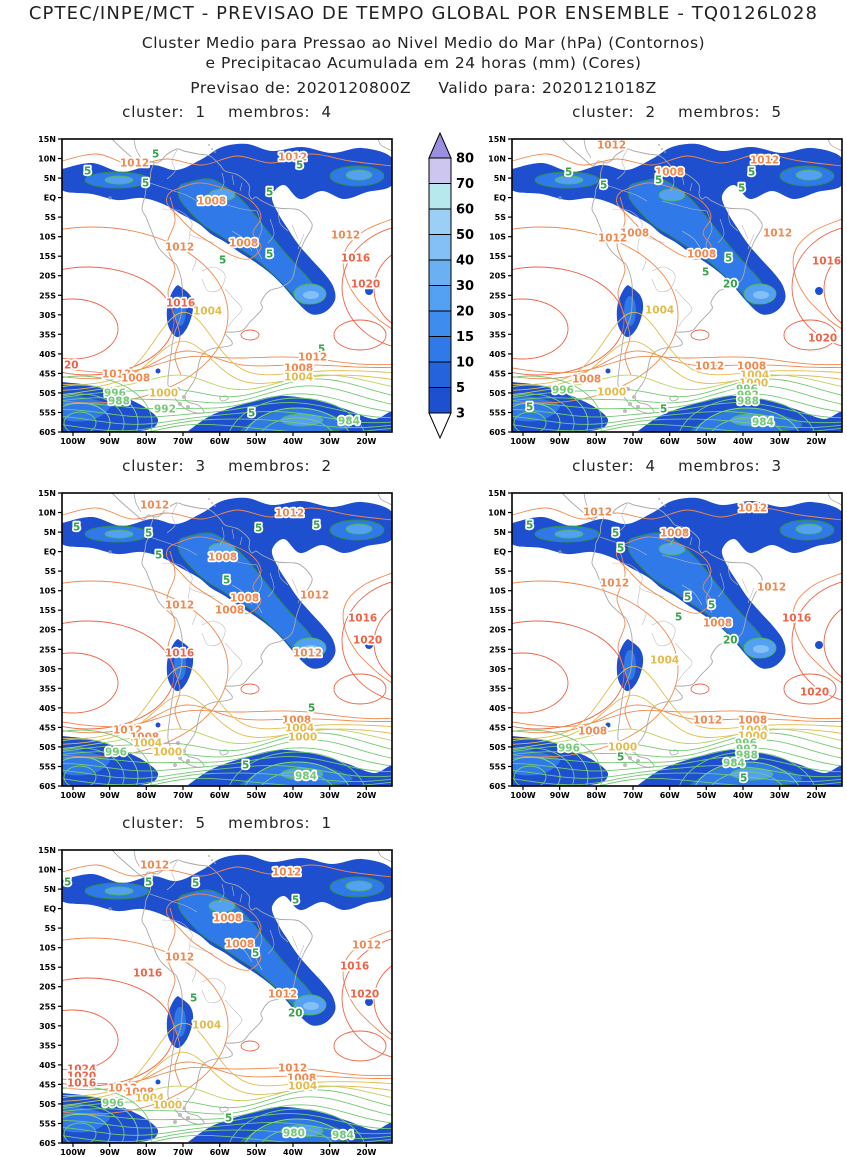  I want to click on isobar-1020-closed, so click(810, 689).